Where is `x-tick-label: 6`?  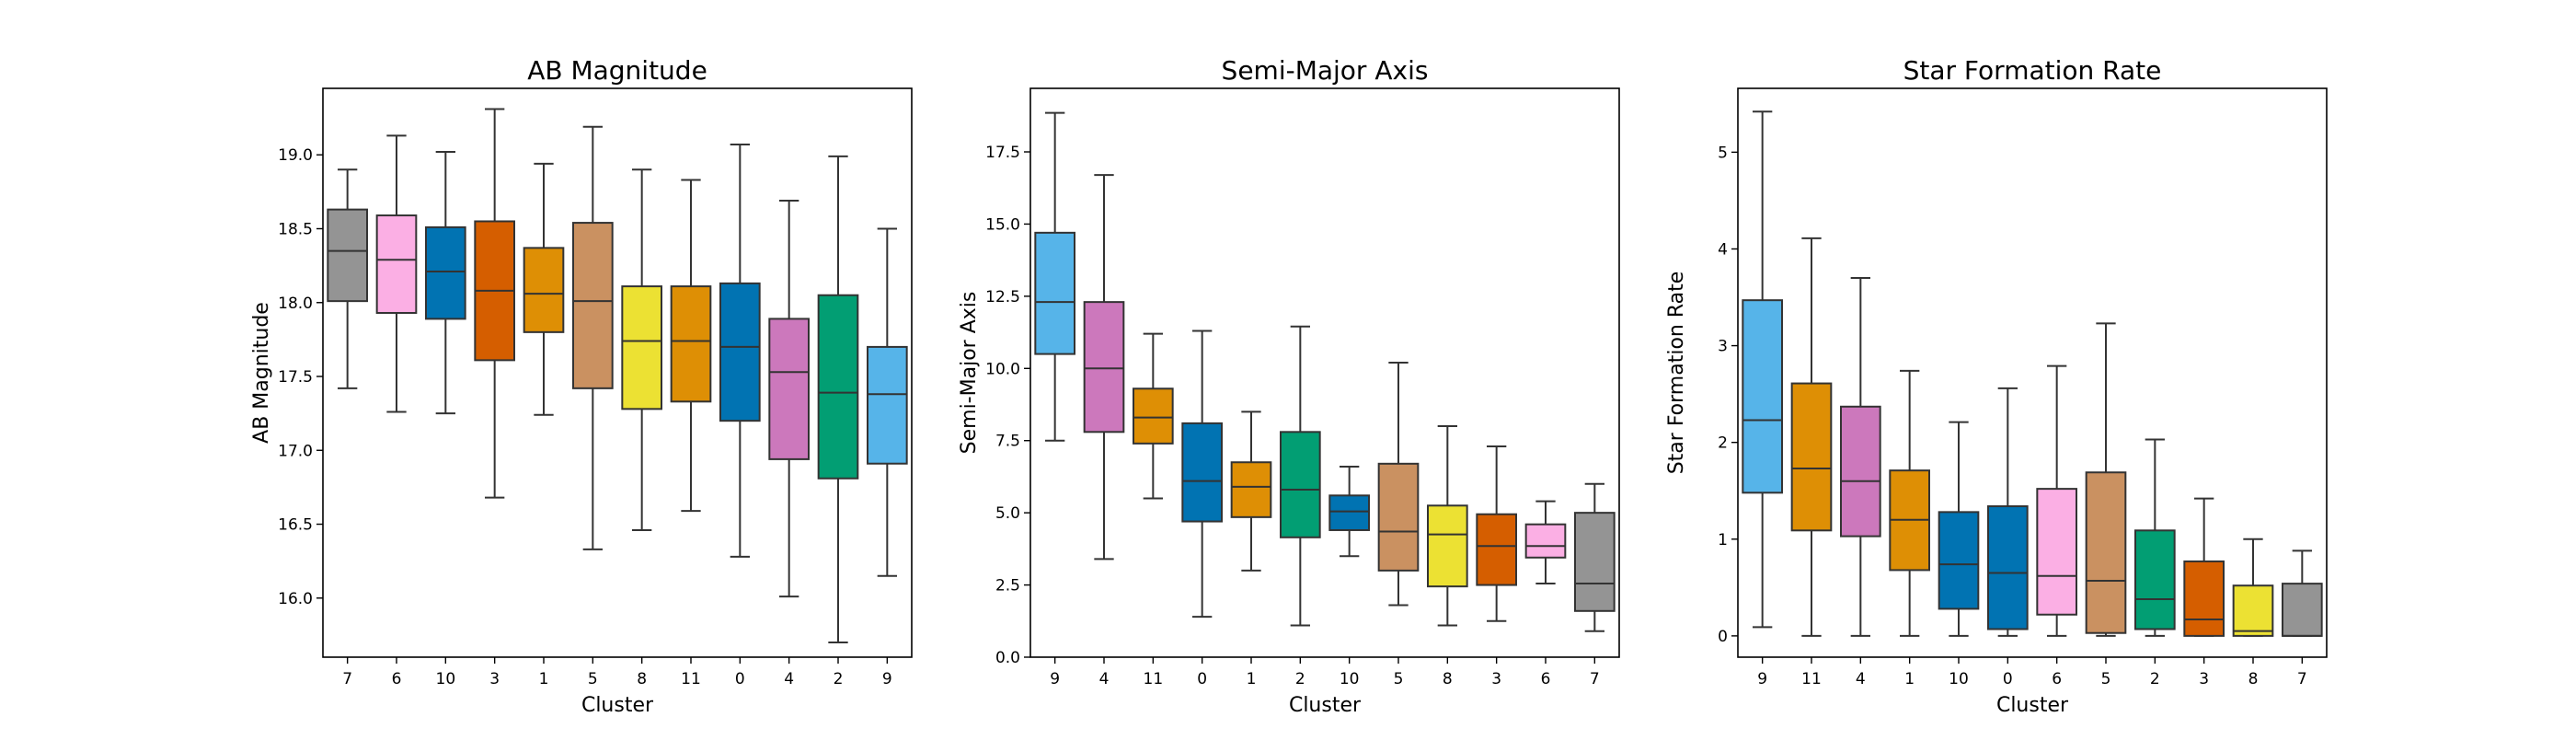 x-tick-label: 6 is located at coordinates (1546, 679).